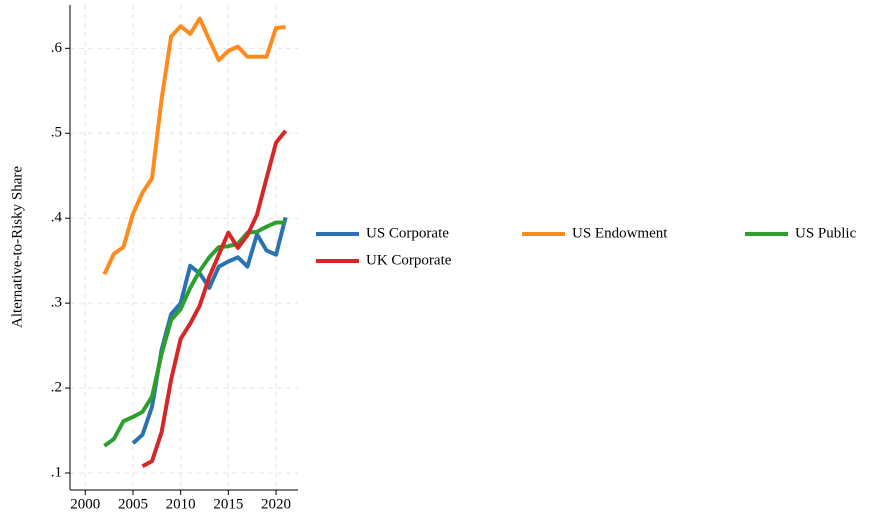 This screenshot has height=519, width=883. Describe the element at coordinates (57, 218) in the screenshot. I see `y-tick-label: .4` at that location.